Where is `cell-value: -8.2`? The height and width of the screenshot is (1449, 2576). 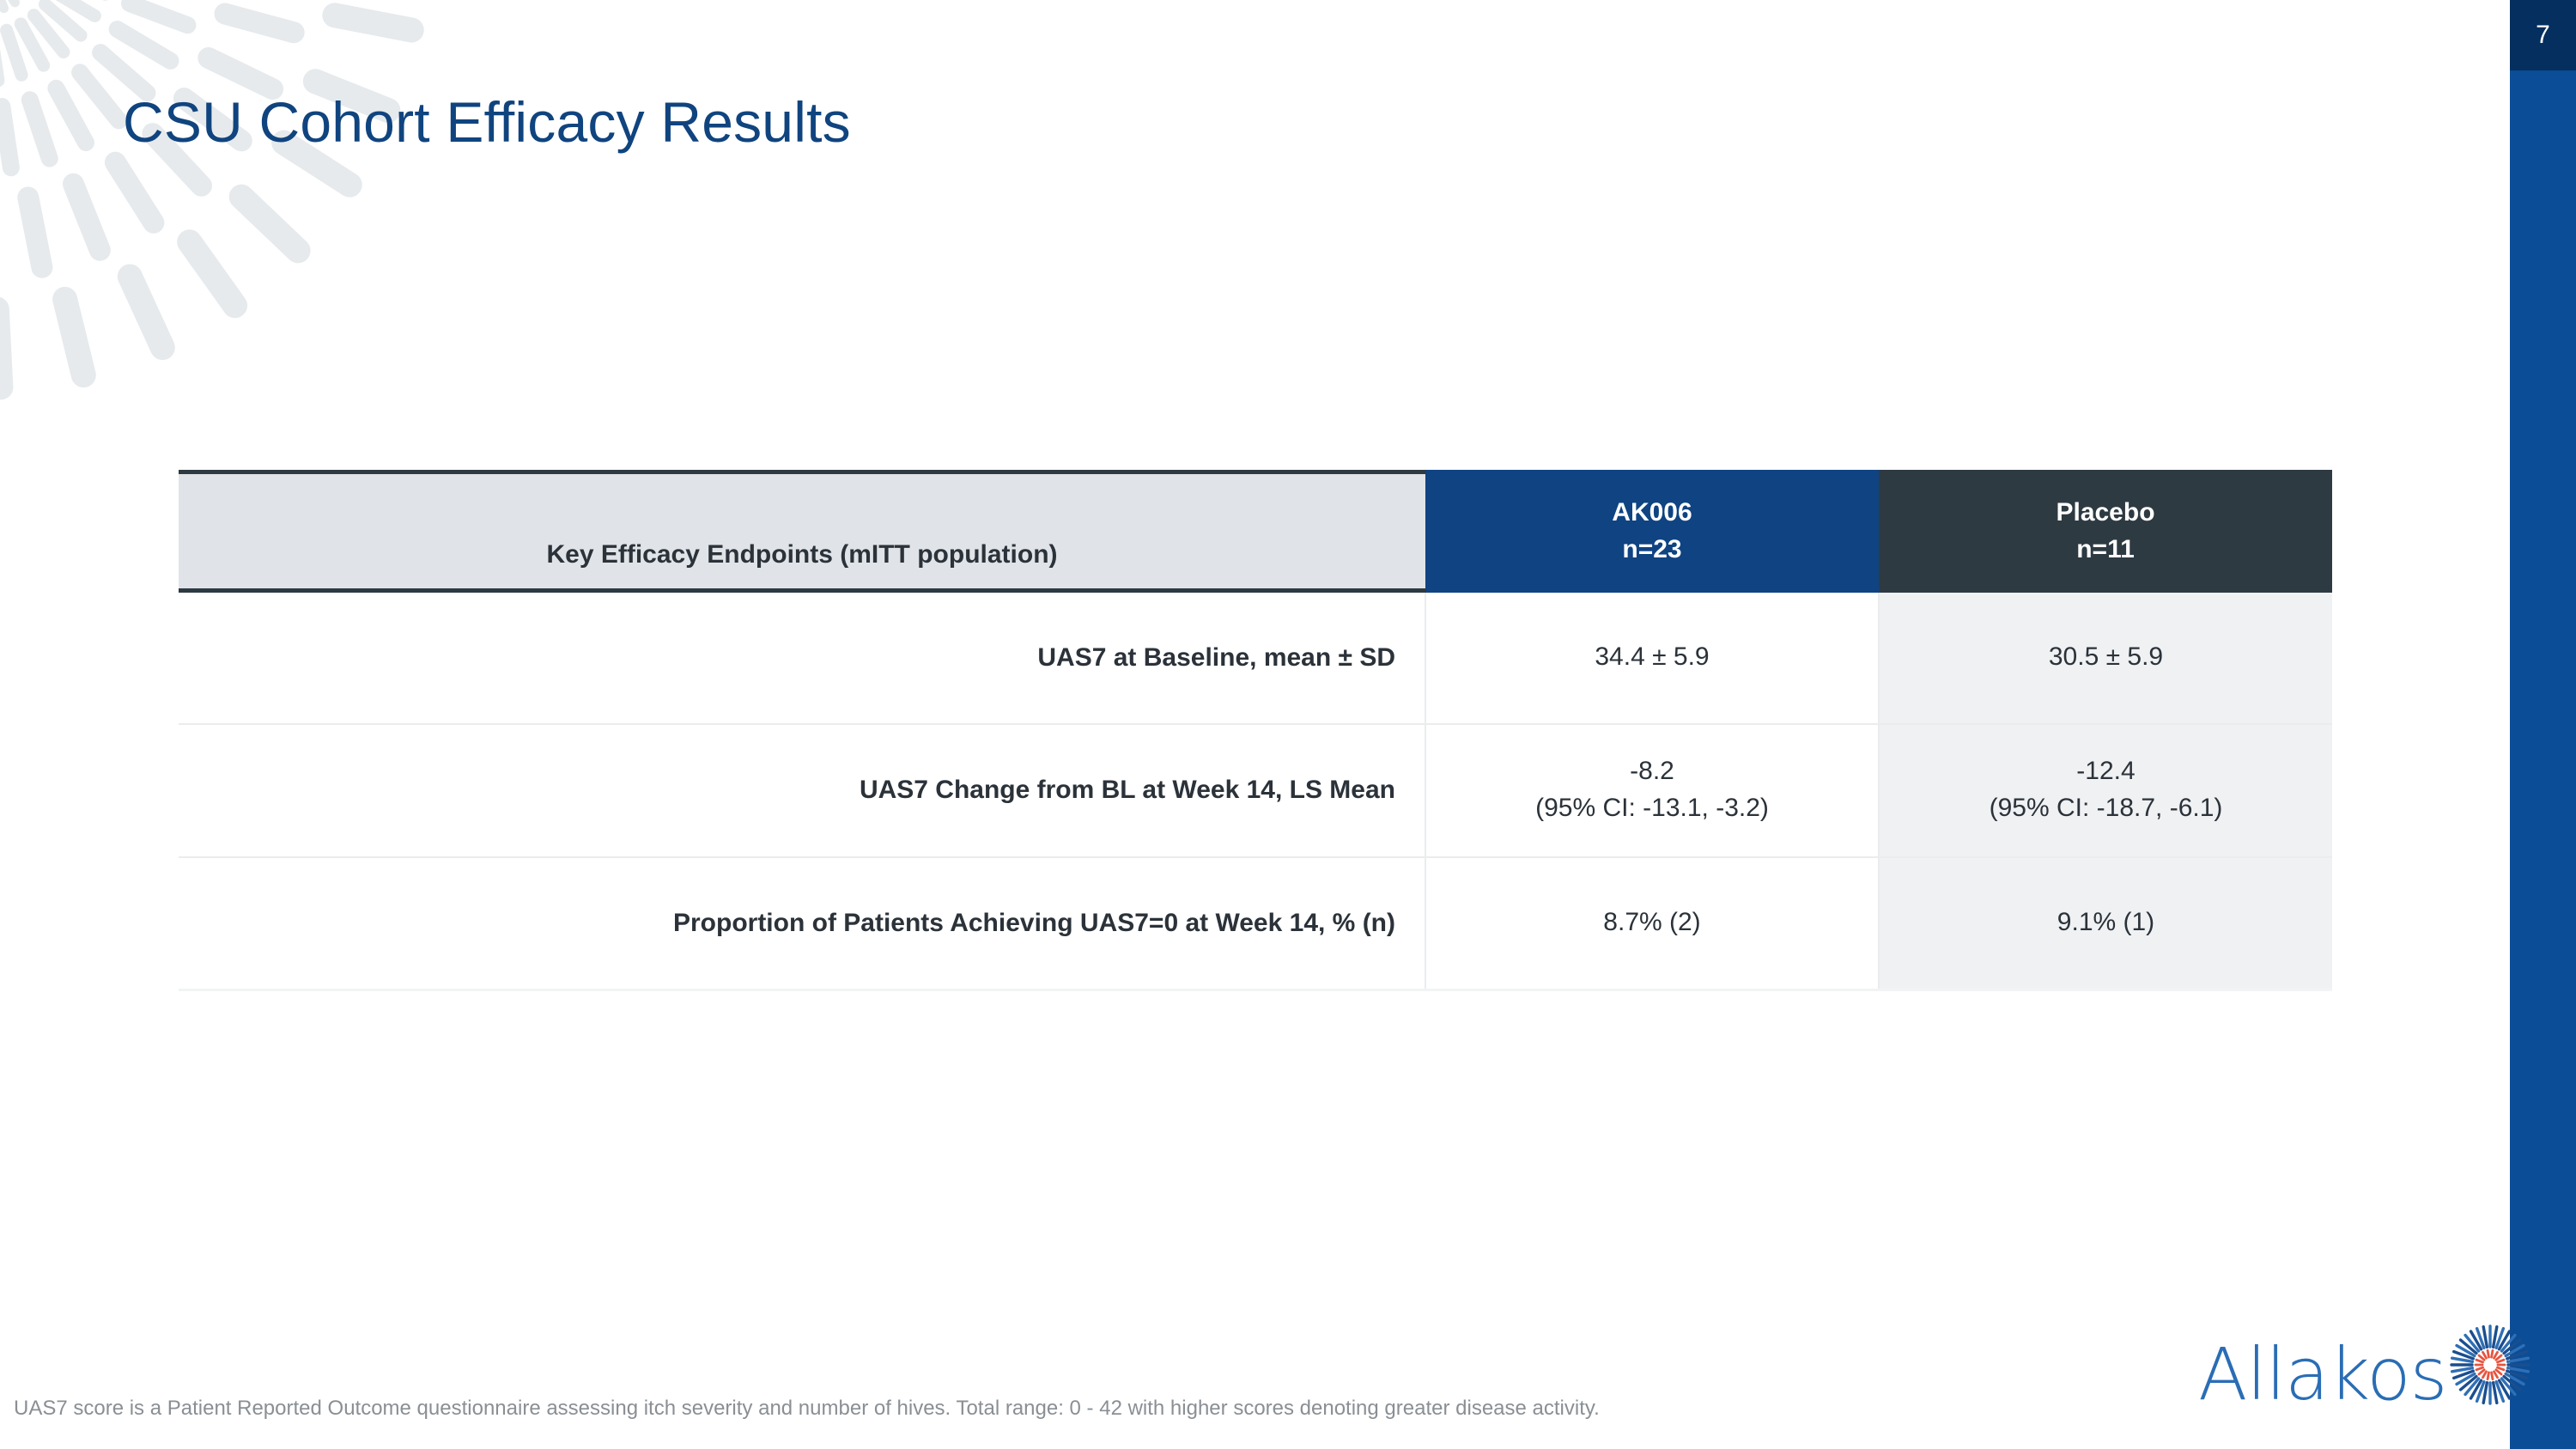
cell-value: -8.2 is located at coordinates (1652, 771).